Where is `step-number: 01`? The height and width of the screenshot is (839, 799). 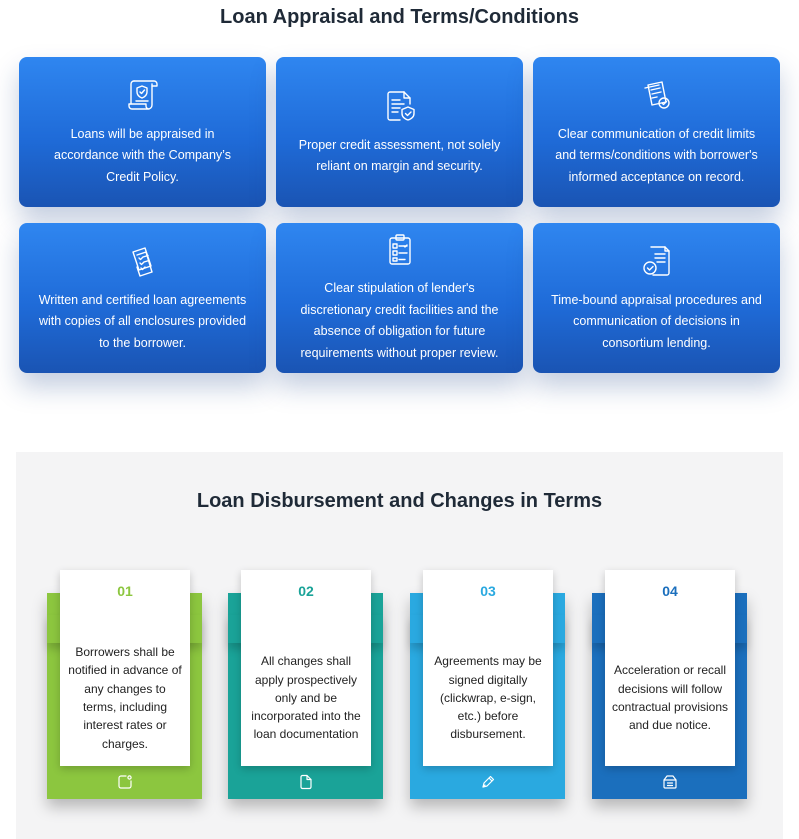 step-number: 01 is located at coordinates (125, 591).